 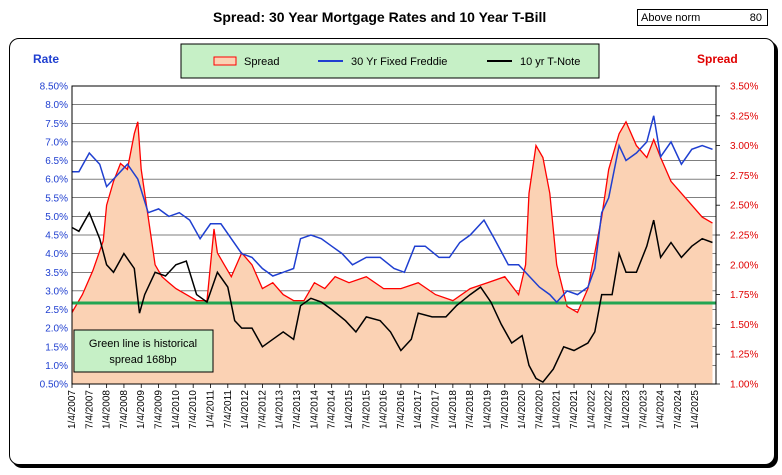 What do you see at coordinates (349, 409) in the screenshot?
I see `x-tick-label: 1/4/2015` at bounding box center [349, 409].